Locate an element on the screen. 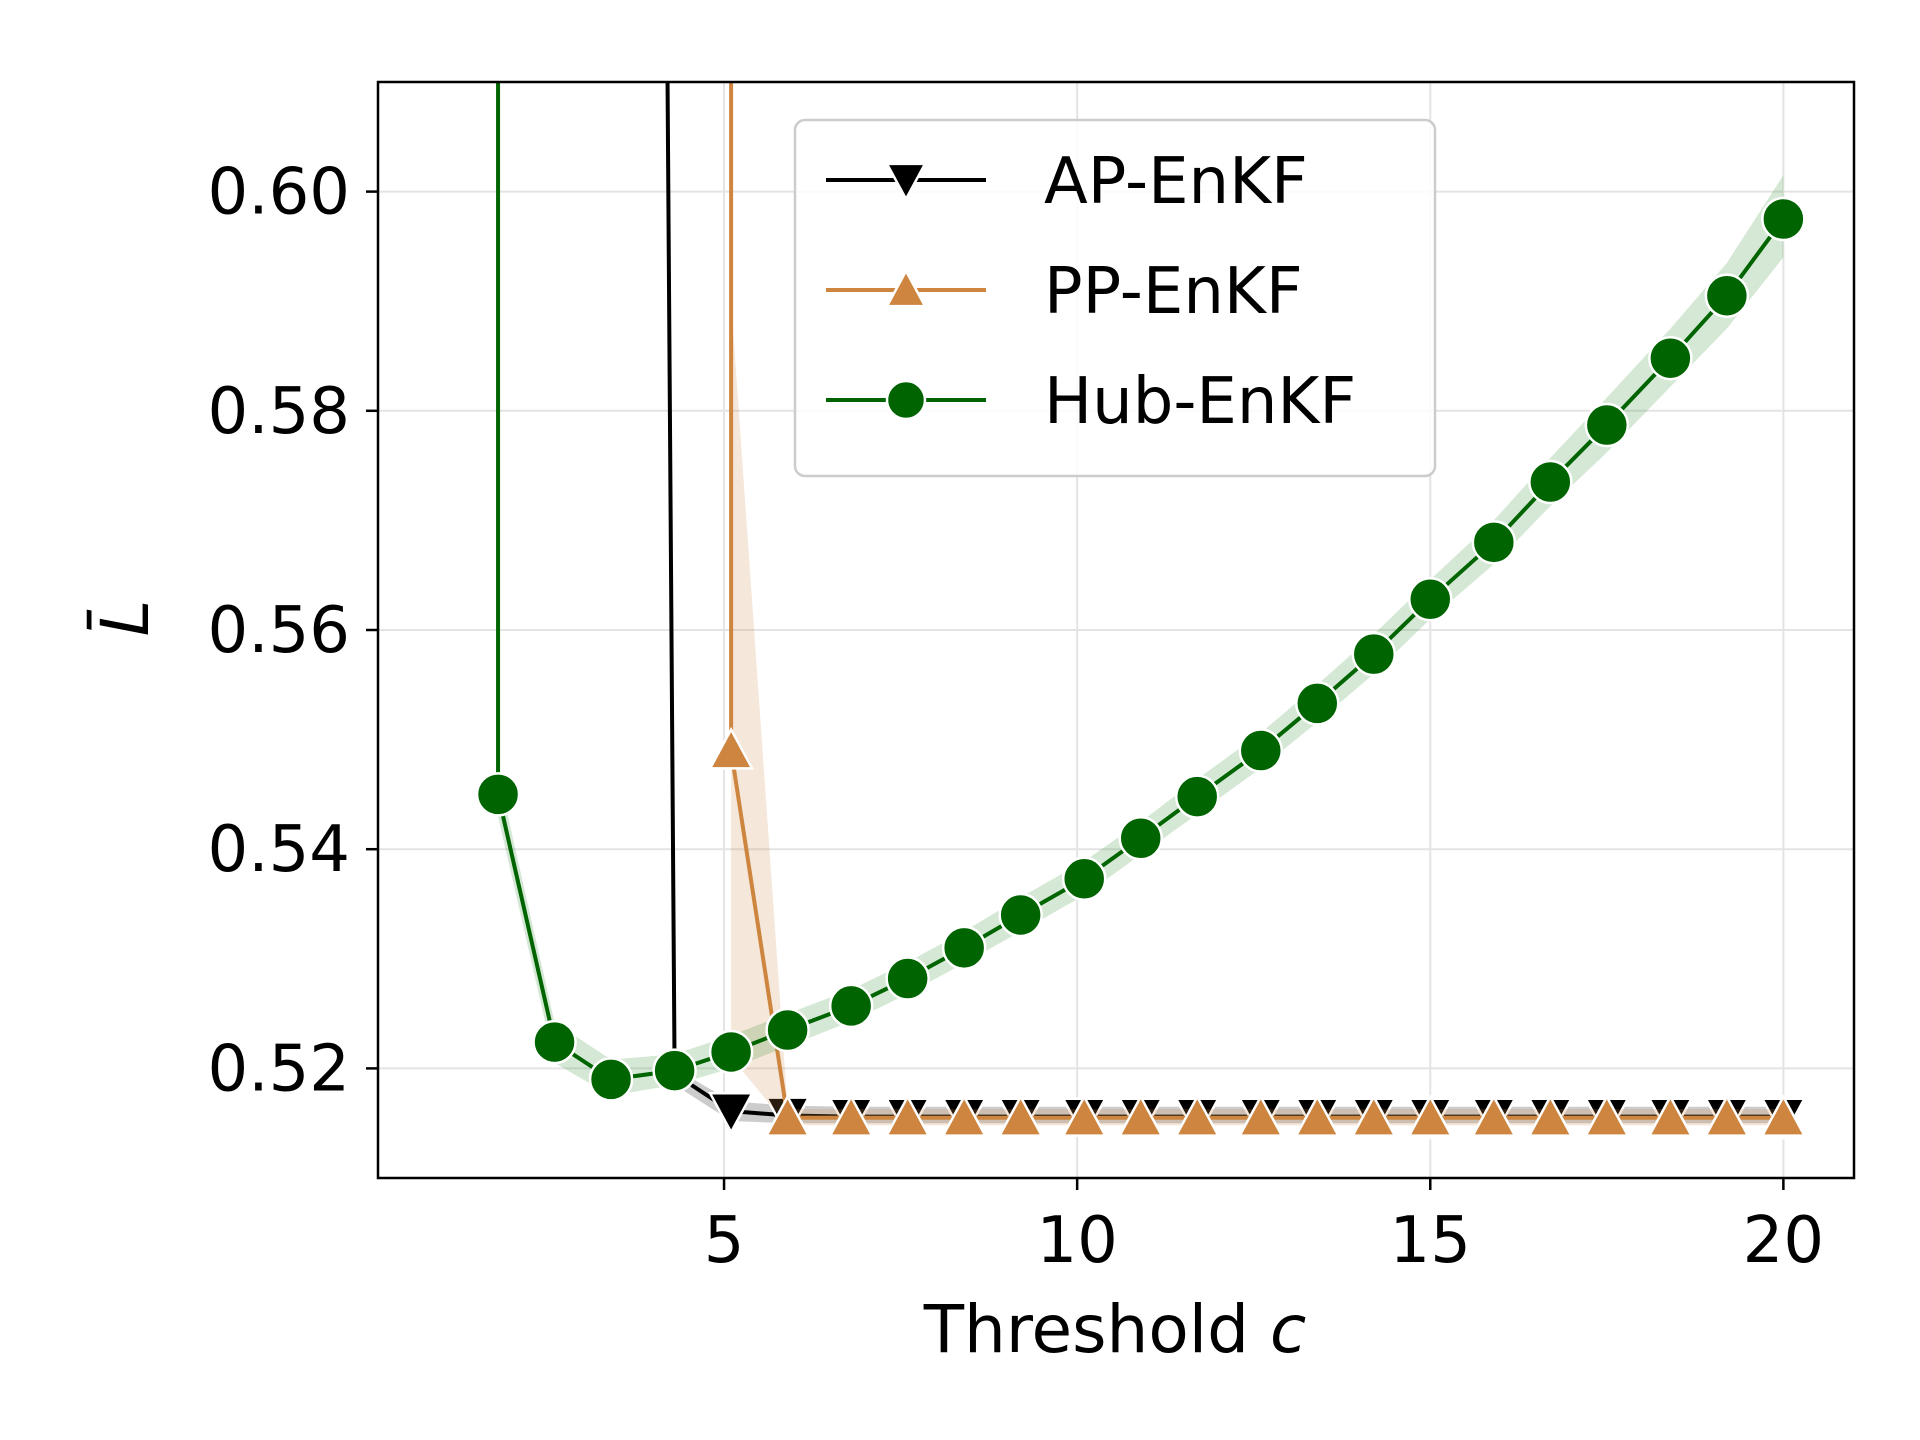  y-tick-label: 0.56 is located at coordinates (279, 631).